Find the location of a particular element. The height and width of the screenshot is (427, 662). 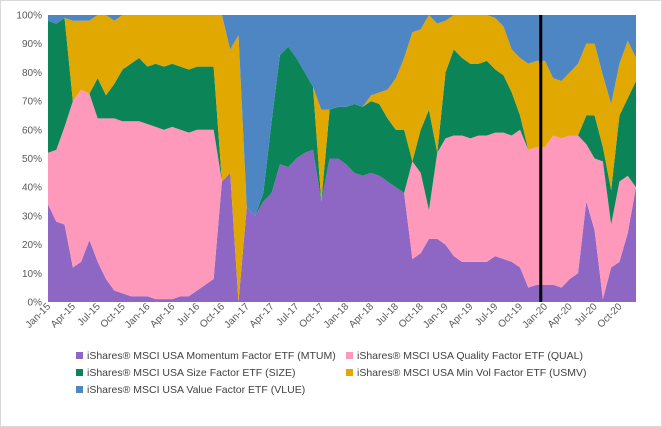

x-tick-label: Jan-20 is located at coordinates (536, 316).